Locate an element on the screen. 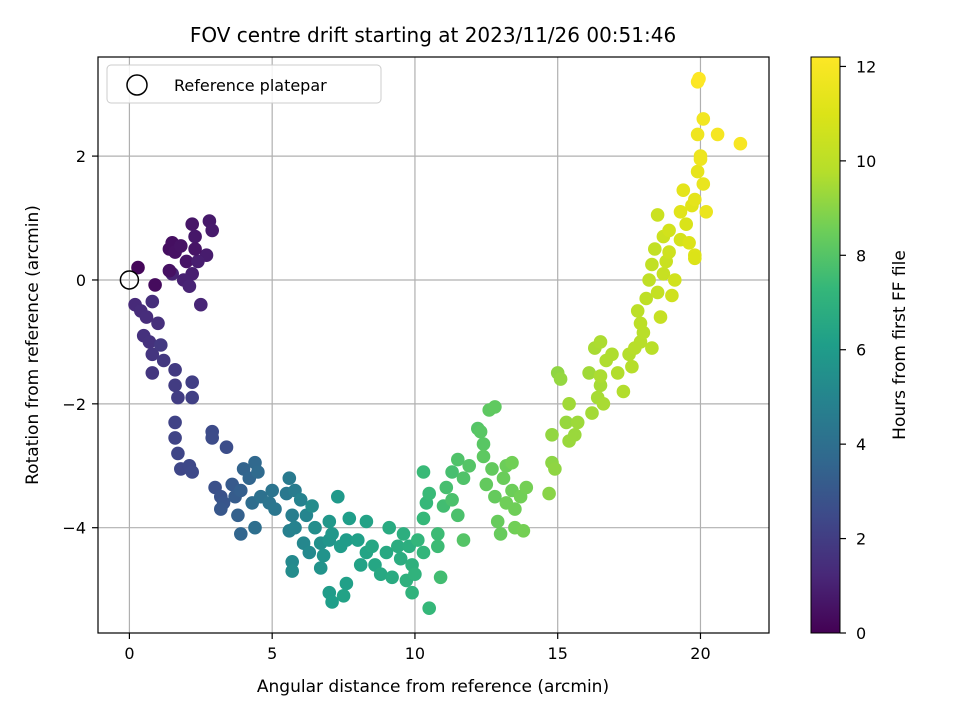 The image size is (960, 720). x-tick-label: 0 is located at coordinates (129, 653).